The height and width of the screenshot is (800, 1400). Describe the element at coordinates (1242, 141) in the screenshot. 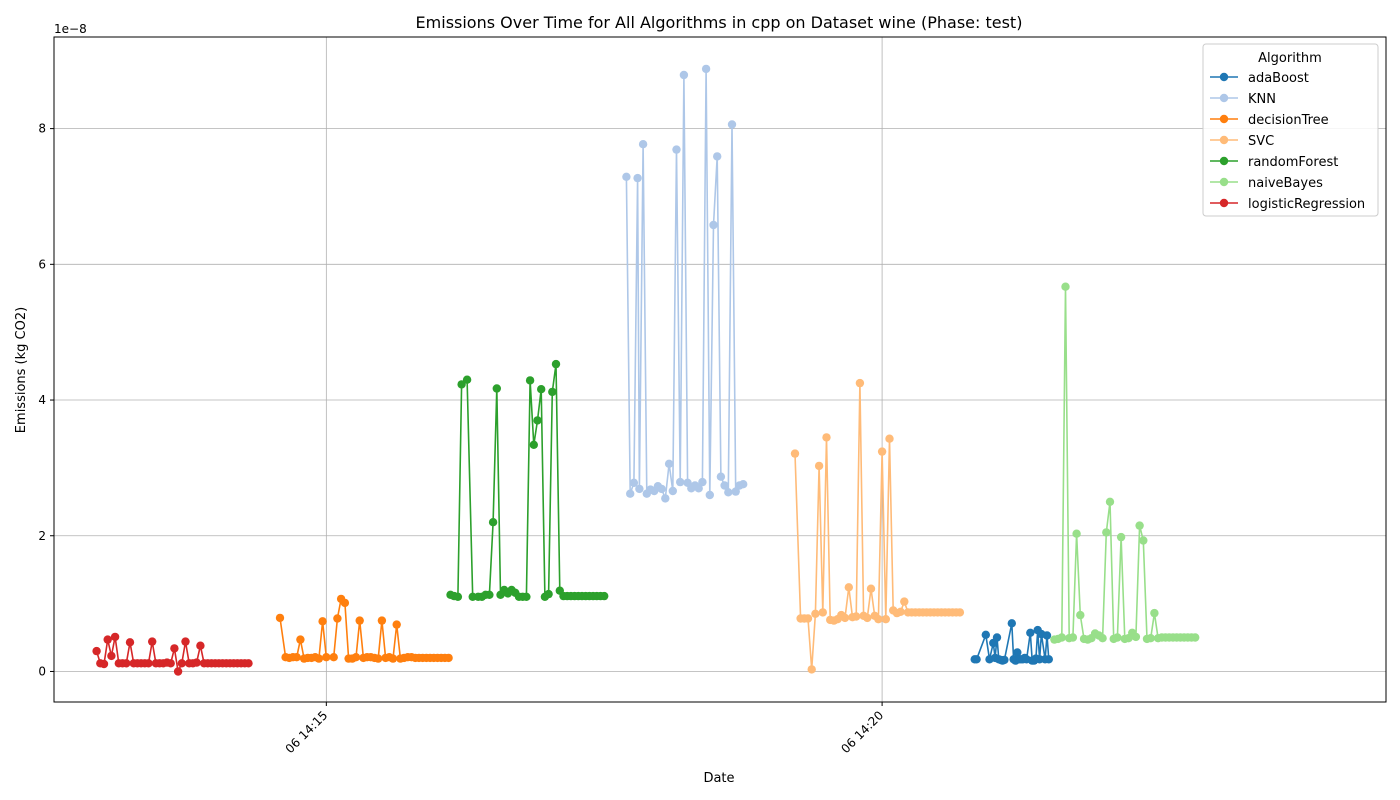

I see `legend-item-SVC: SVC` at that location.